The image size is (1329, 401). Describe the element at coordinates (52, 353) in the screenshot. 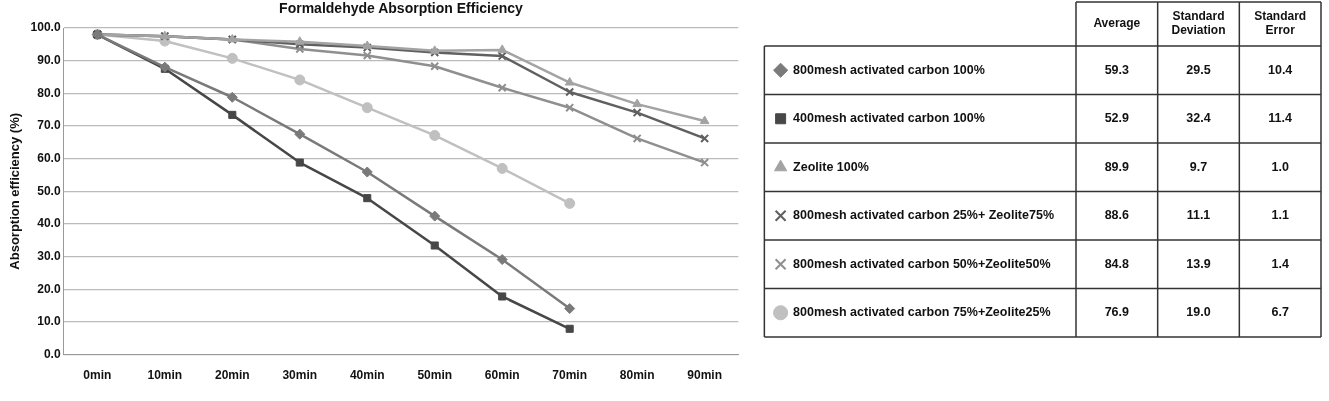

I see `y-tick-label: 0.0` at that location.